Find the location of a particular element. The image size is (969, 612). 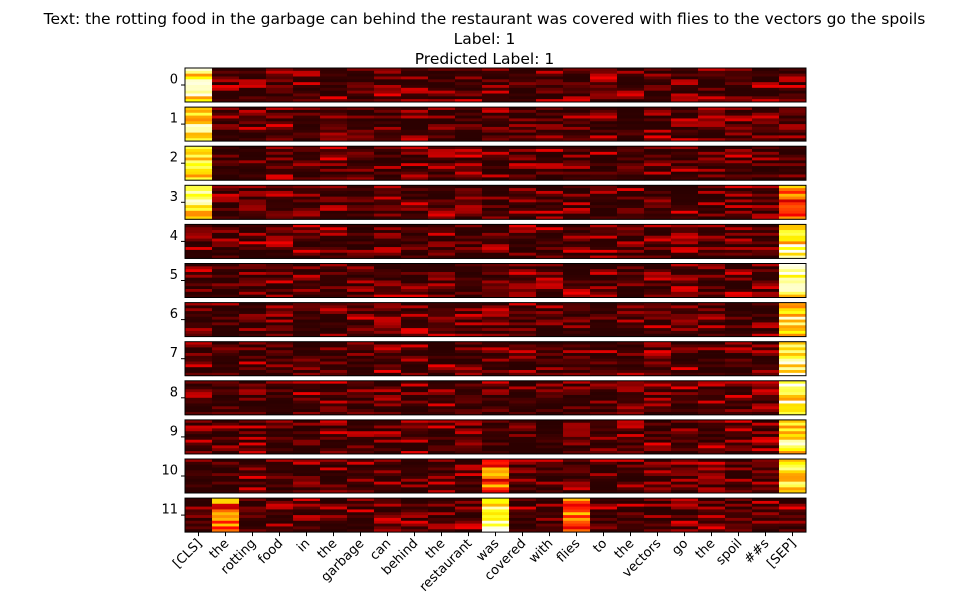

layer-10-panel is located at coordinates (495, 476).